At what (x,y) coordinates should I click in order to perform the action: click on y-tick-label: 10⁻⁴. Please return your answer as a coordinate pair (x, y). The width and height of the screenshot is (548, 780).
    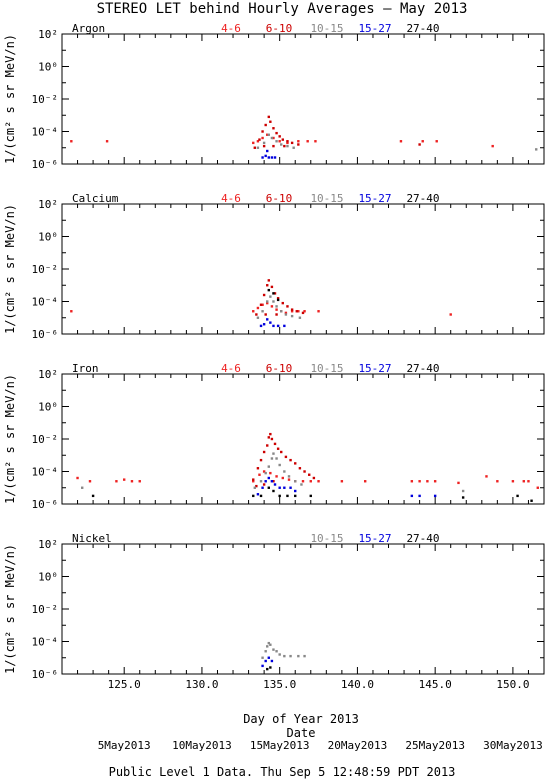
    Looking at the image, I should click on (45, 472).